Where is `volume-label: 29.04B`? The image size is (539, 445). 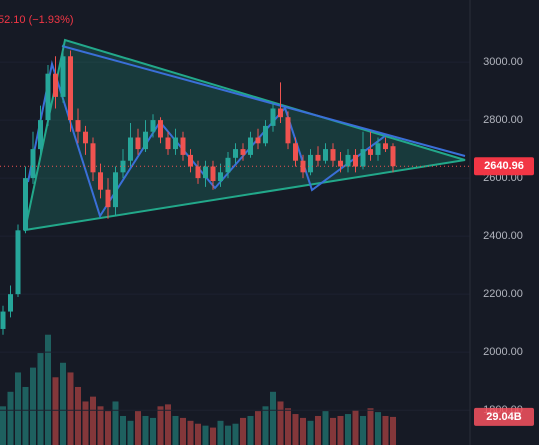
volume-label: 29.04B is located at coordinates (504, 417).